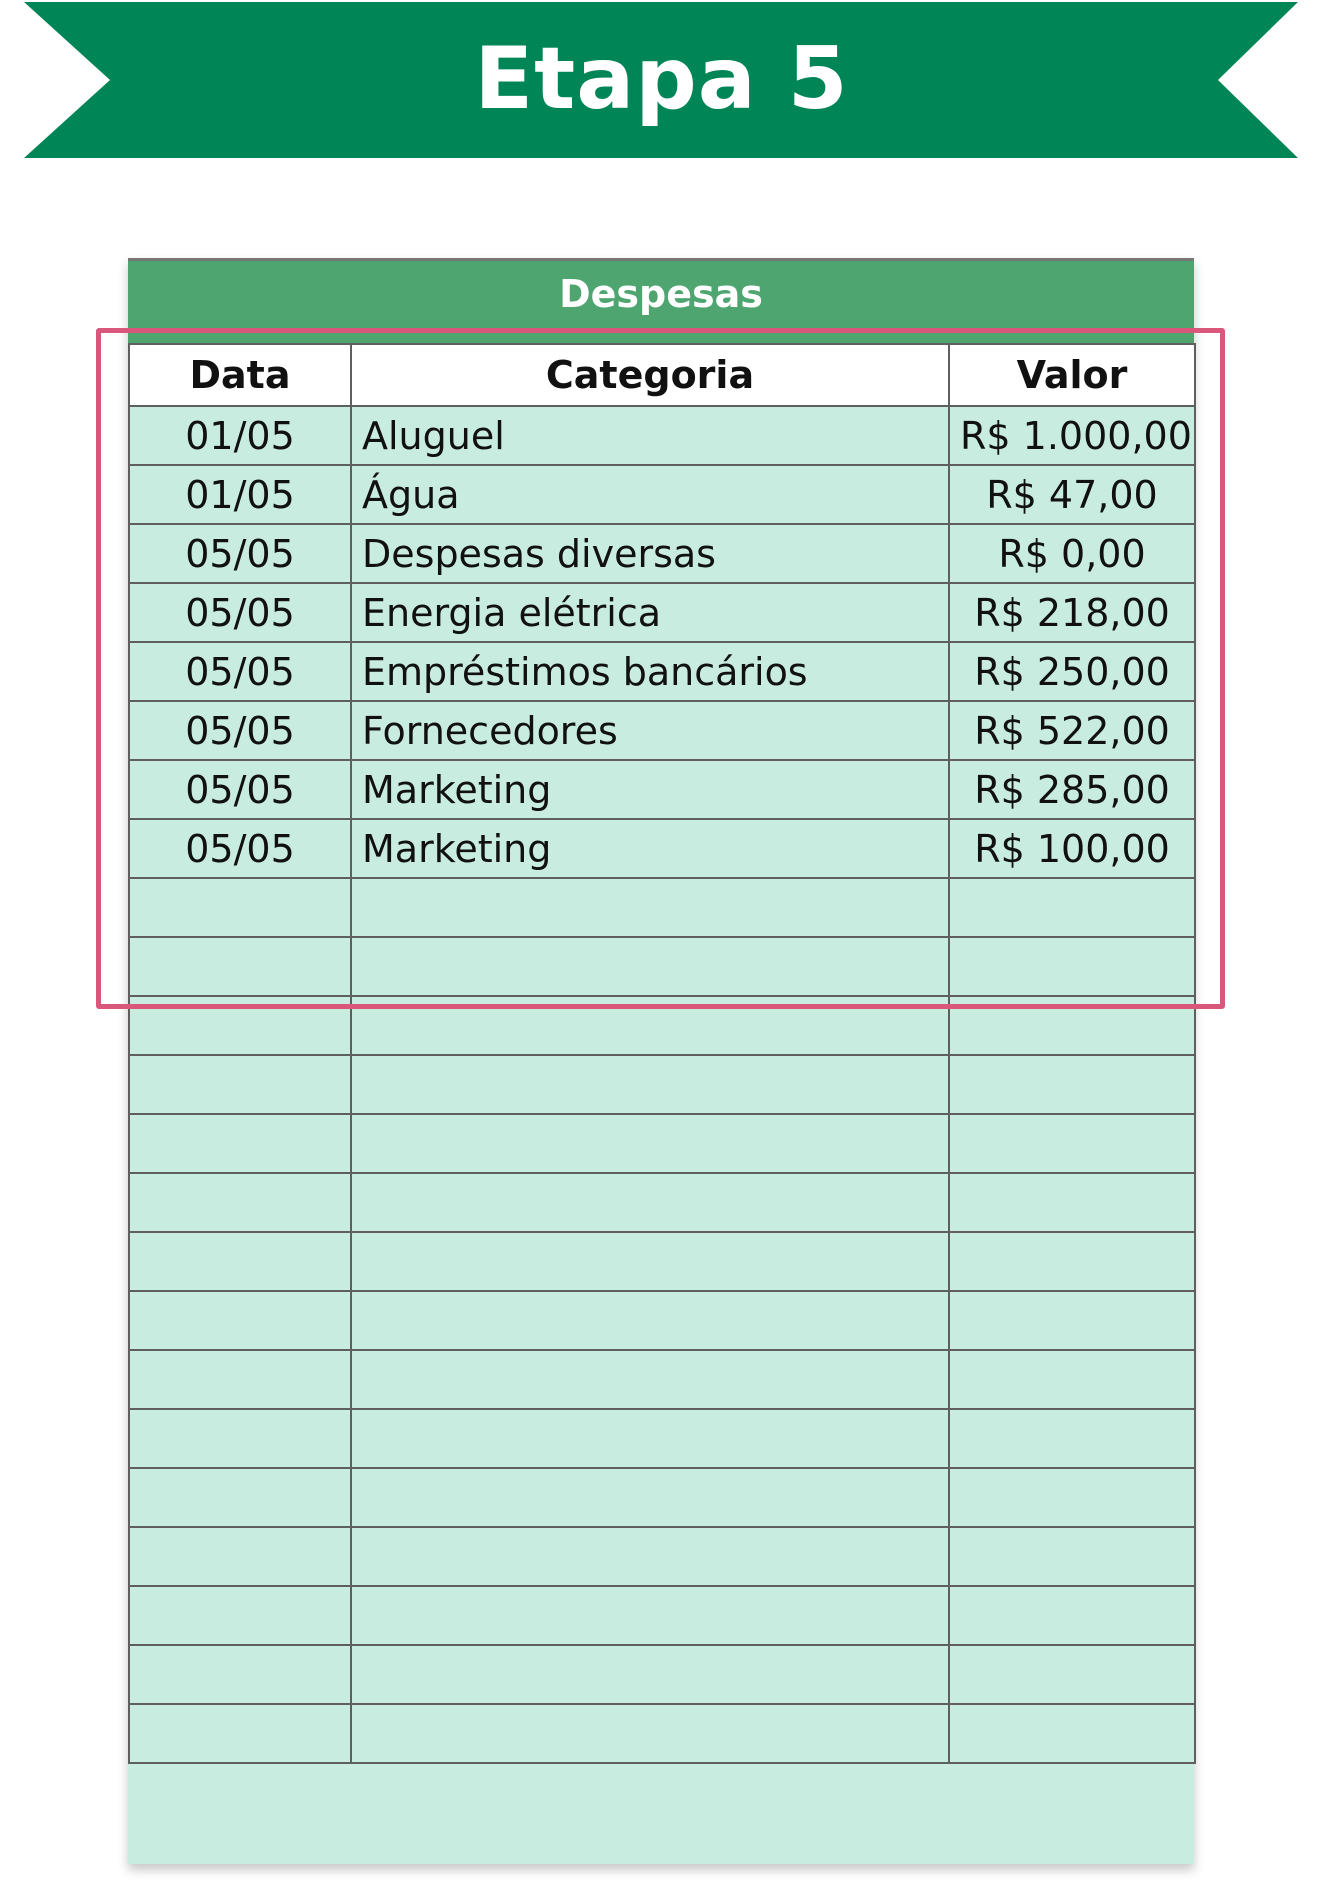  I want to click on table-row: 05/05 Marketing R$ 100,00, so click(662, 848).